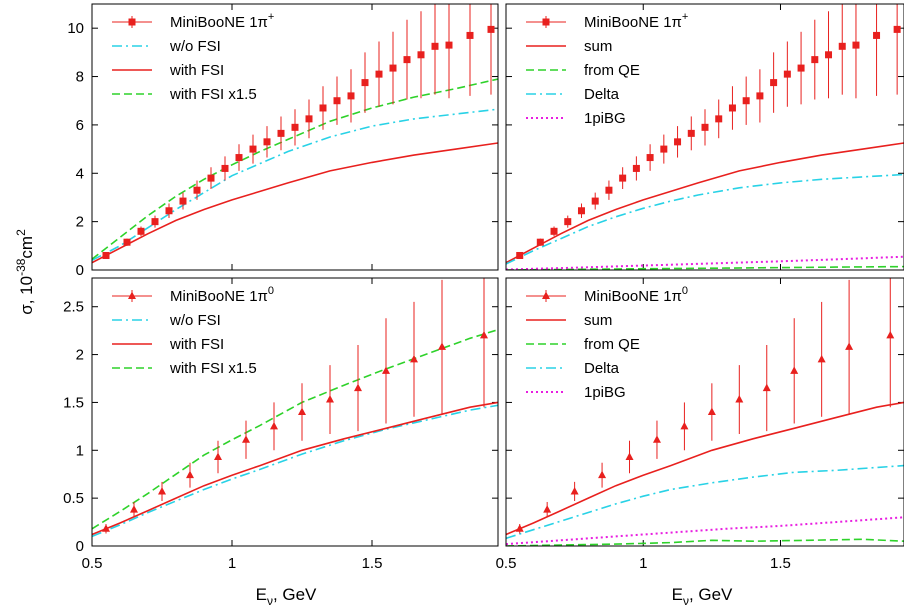  I want to click on top-right-legend-label-2: Delta, so click(602, 94).